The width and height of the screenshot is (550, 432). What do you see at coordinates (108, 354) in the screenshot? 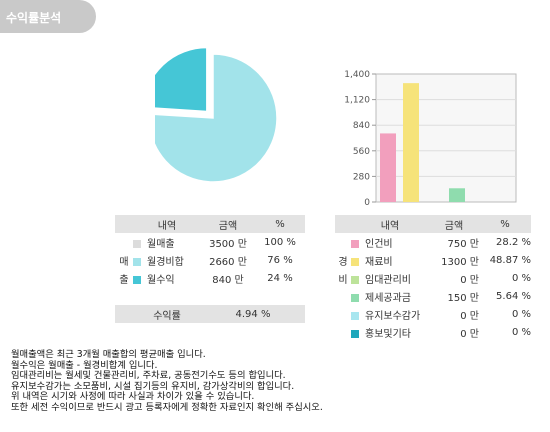
I see `note-line: 월매출액은 최근 3개월 매출합의 평균매출 입니다.` at bounding box center [108, 354].